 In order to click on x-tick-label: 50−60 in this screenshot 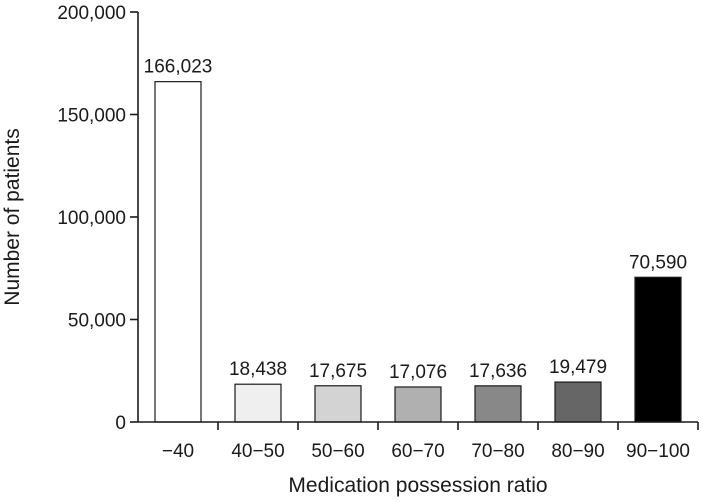, I will do `click(337, 451)`.